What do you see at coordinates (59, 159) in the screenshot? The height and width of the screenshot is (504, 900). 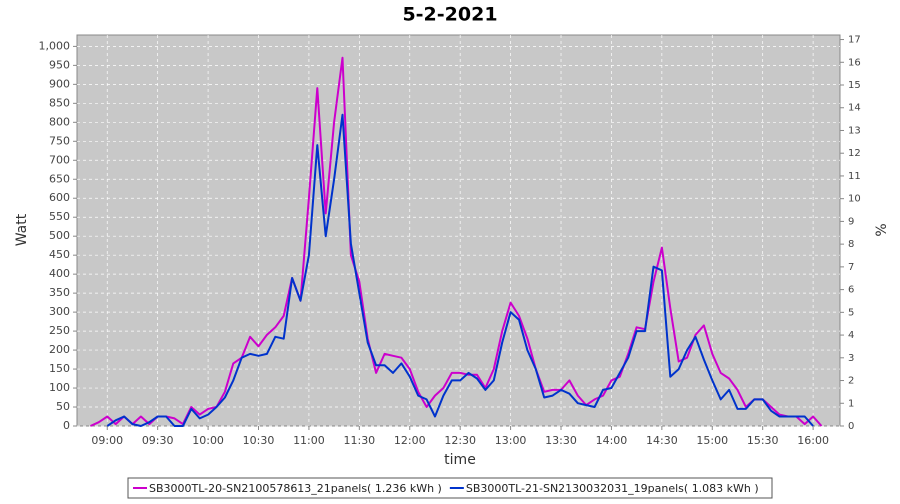 I see `y-tick-label: 700` at bounding box center [59, 159].